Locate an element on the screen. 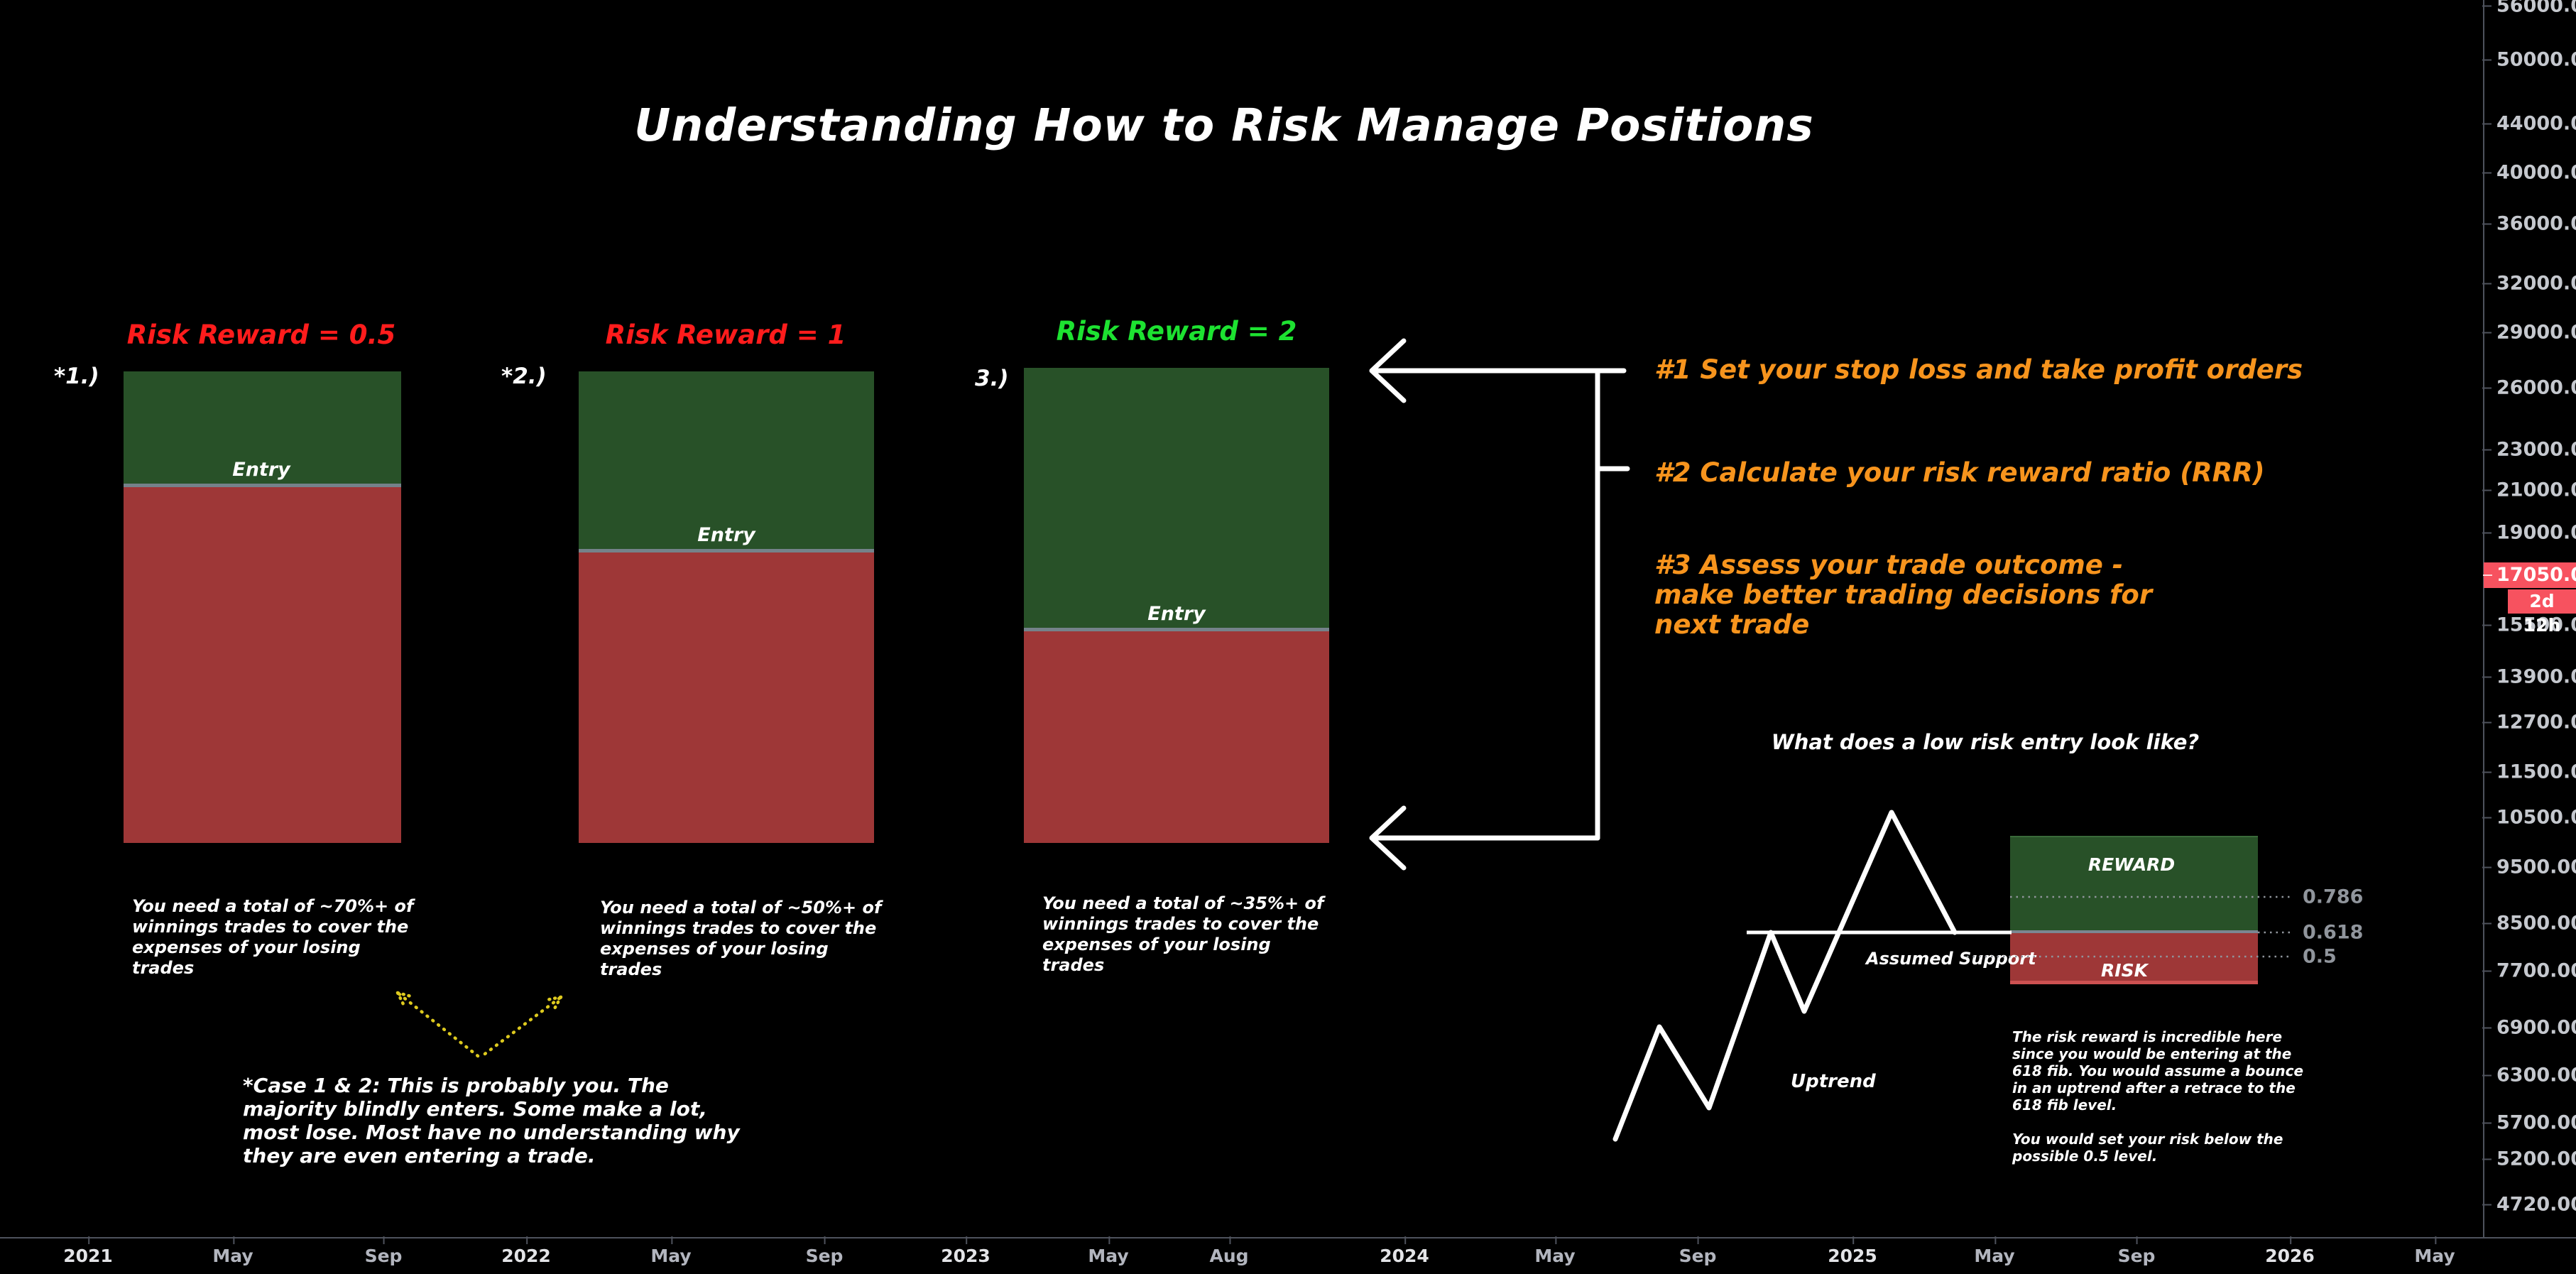 The width and height of the screenshot is (2576, 1274). case2-risk-zone is located at coordinates (726, 697).